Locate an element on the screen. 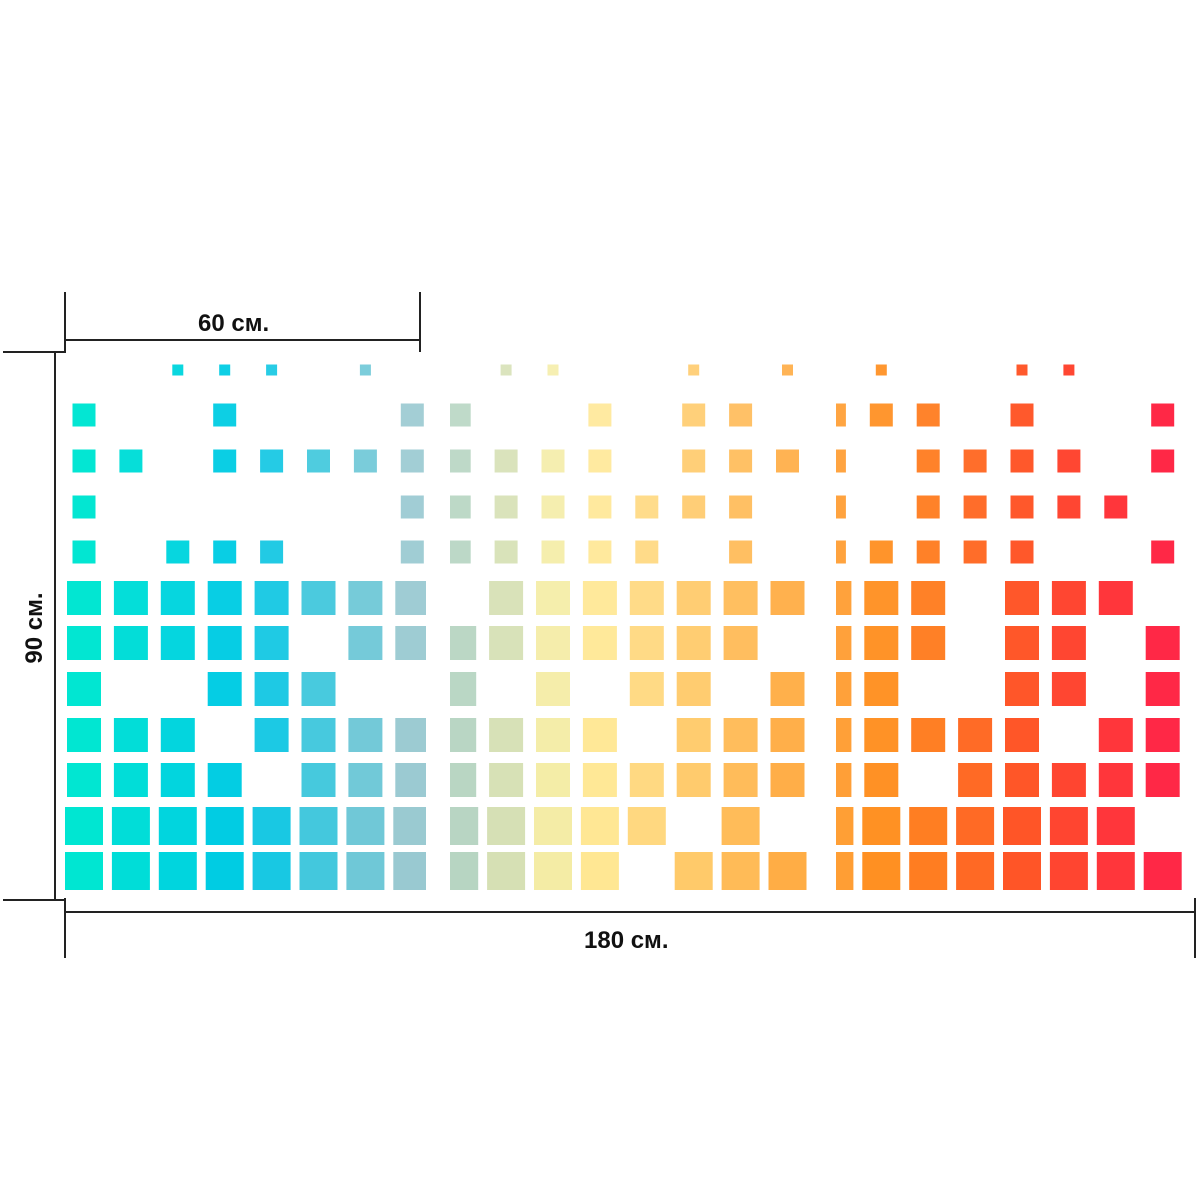  panel-width-label: 60 см. is located at coordinates (234, 323).